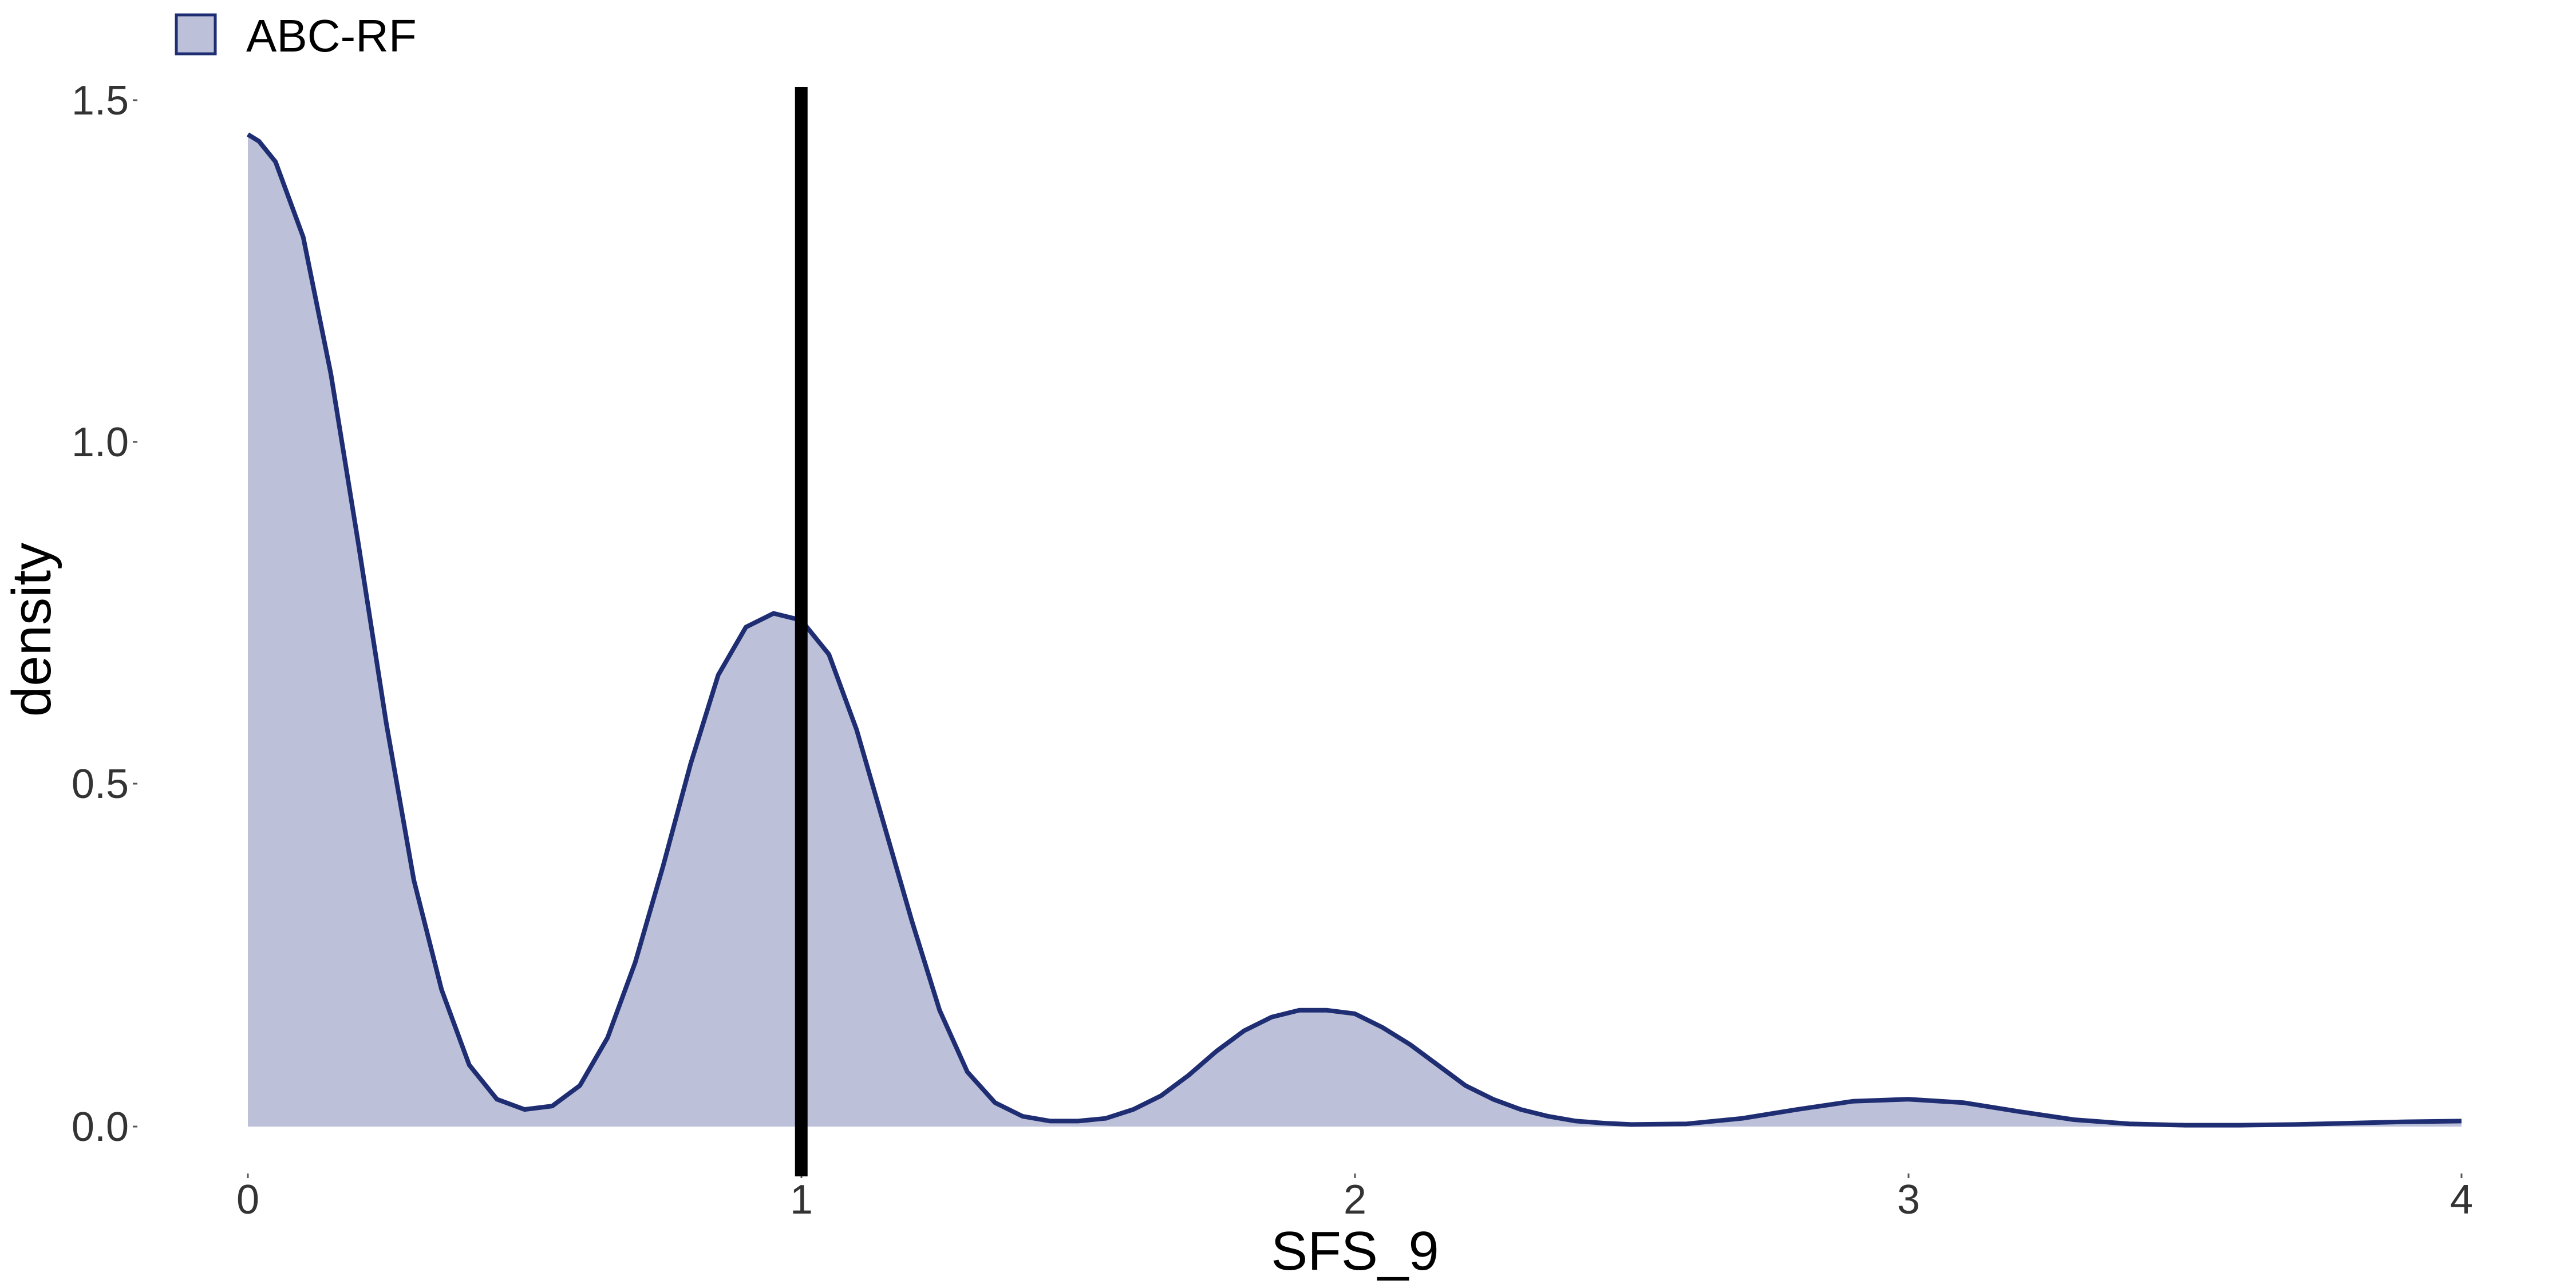  Describe the element at coordinates (247, 1200) in the screenshot. I see `x-tick-label: 0` at that location.